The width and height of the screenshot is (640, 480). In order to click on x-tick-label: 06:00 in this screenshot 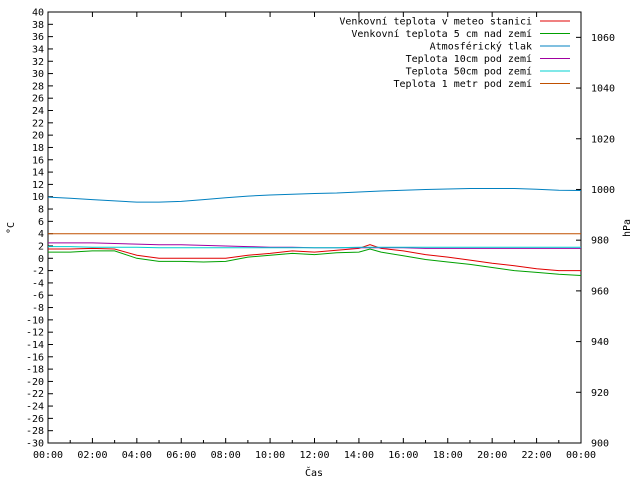, I will do `click(181, 455)`.